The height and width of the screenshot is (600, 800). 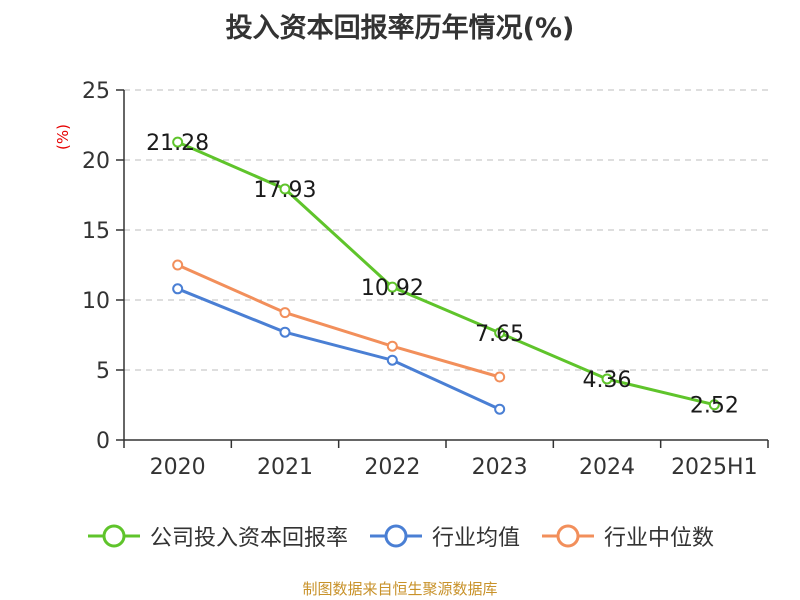 What do you see at coordinates (113, 536) in the screenshot?
I see `legend-marker-company` at bounding box center [113, 536].